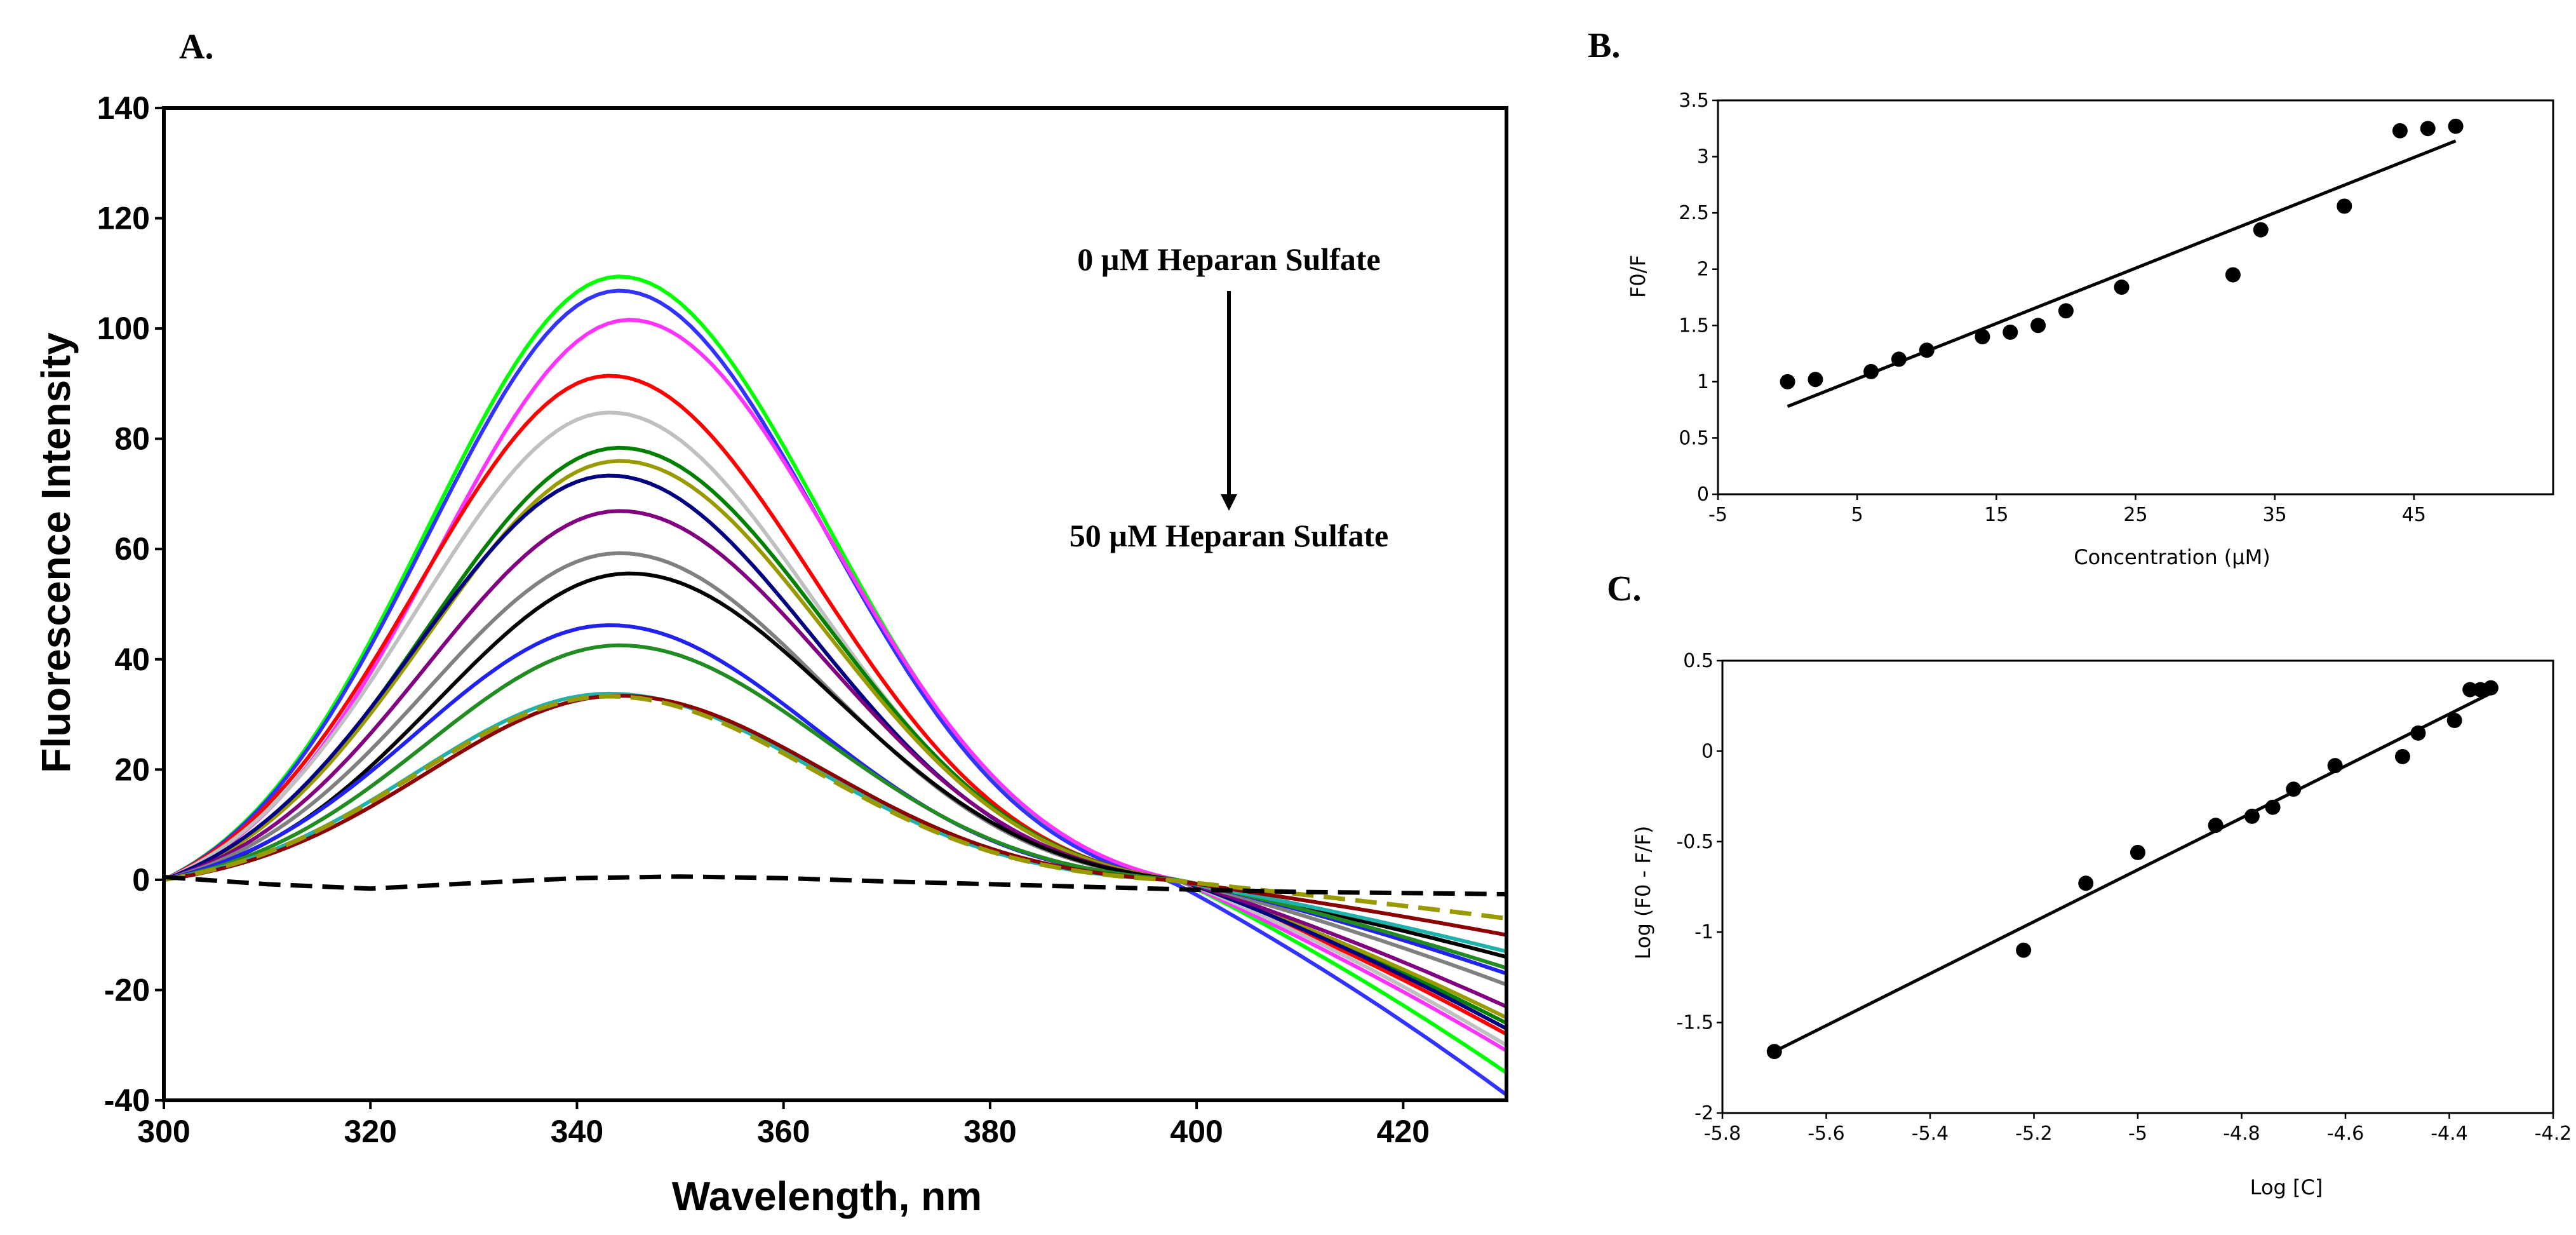 Image resolution: width=2576 pixels, height=1235 pixels. What do you see at coordinates (1403, 1132) in the screenshot?
I see `x-tick-label: 420` at bounding box center [1403, 1132].